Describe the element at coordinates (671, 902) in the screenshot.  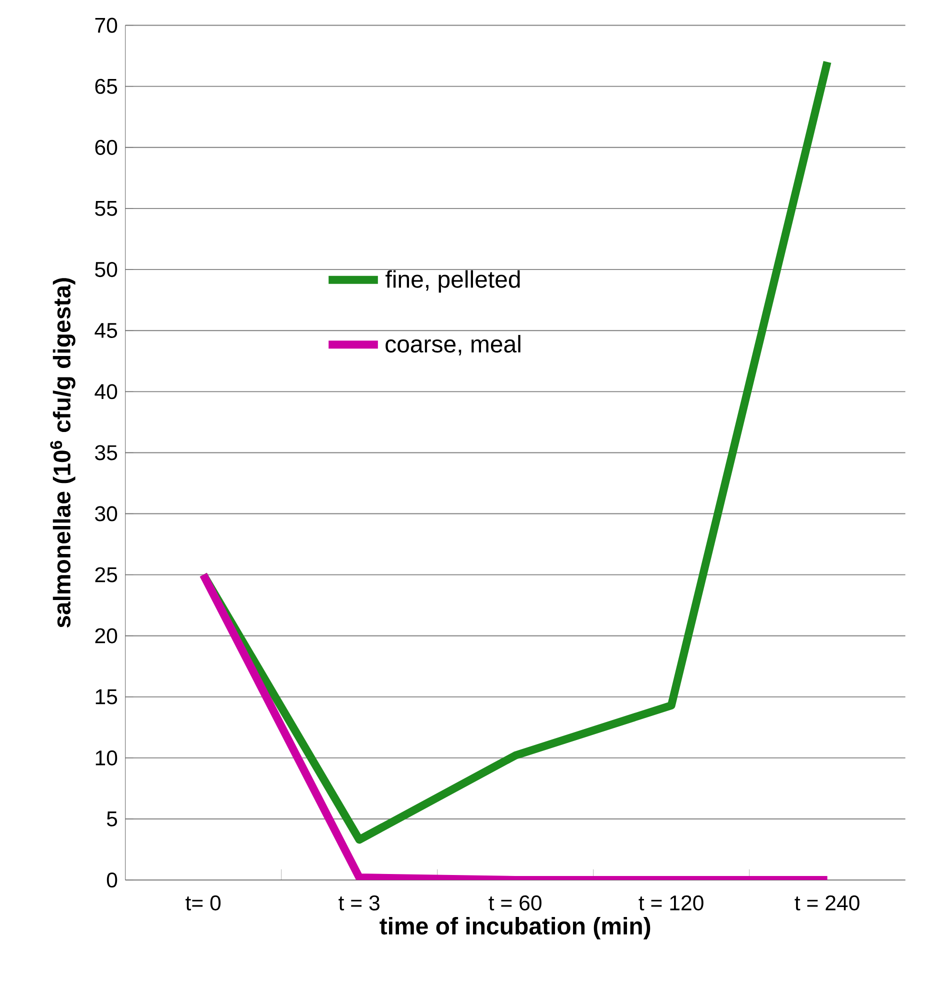
I see `x-tick-label: t = 120` at that location.